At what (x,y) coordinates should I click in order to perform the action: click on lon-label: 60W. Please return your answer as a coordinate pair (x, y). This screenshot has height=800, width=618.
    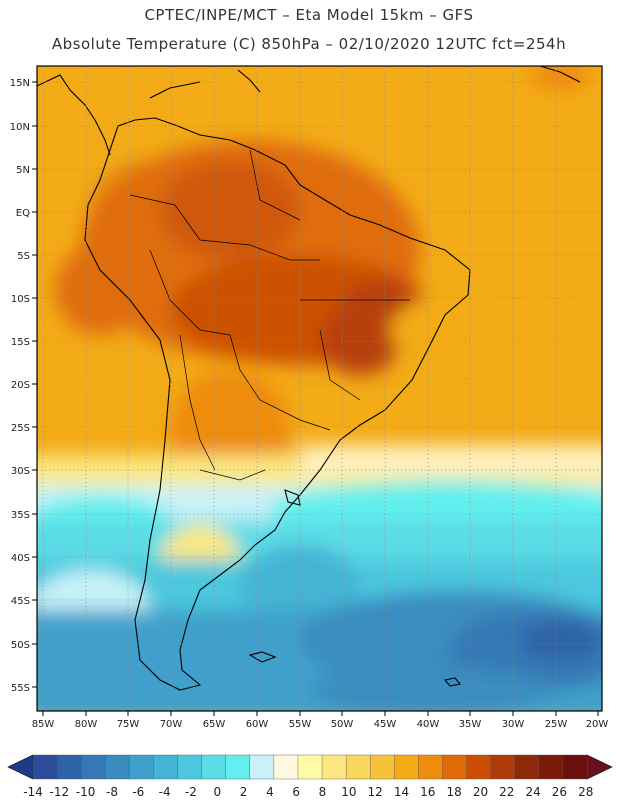
    Looking at the image, I should click on (257, 724).